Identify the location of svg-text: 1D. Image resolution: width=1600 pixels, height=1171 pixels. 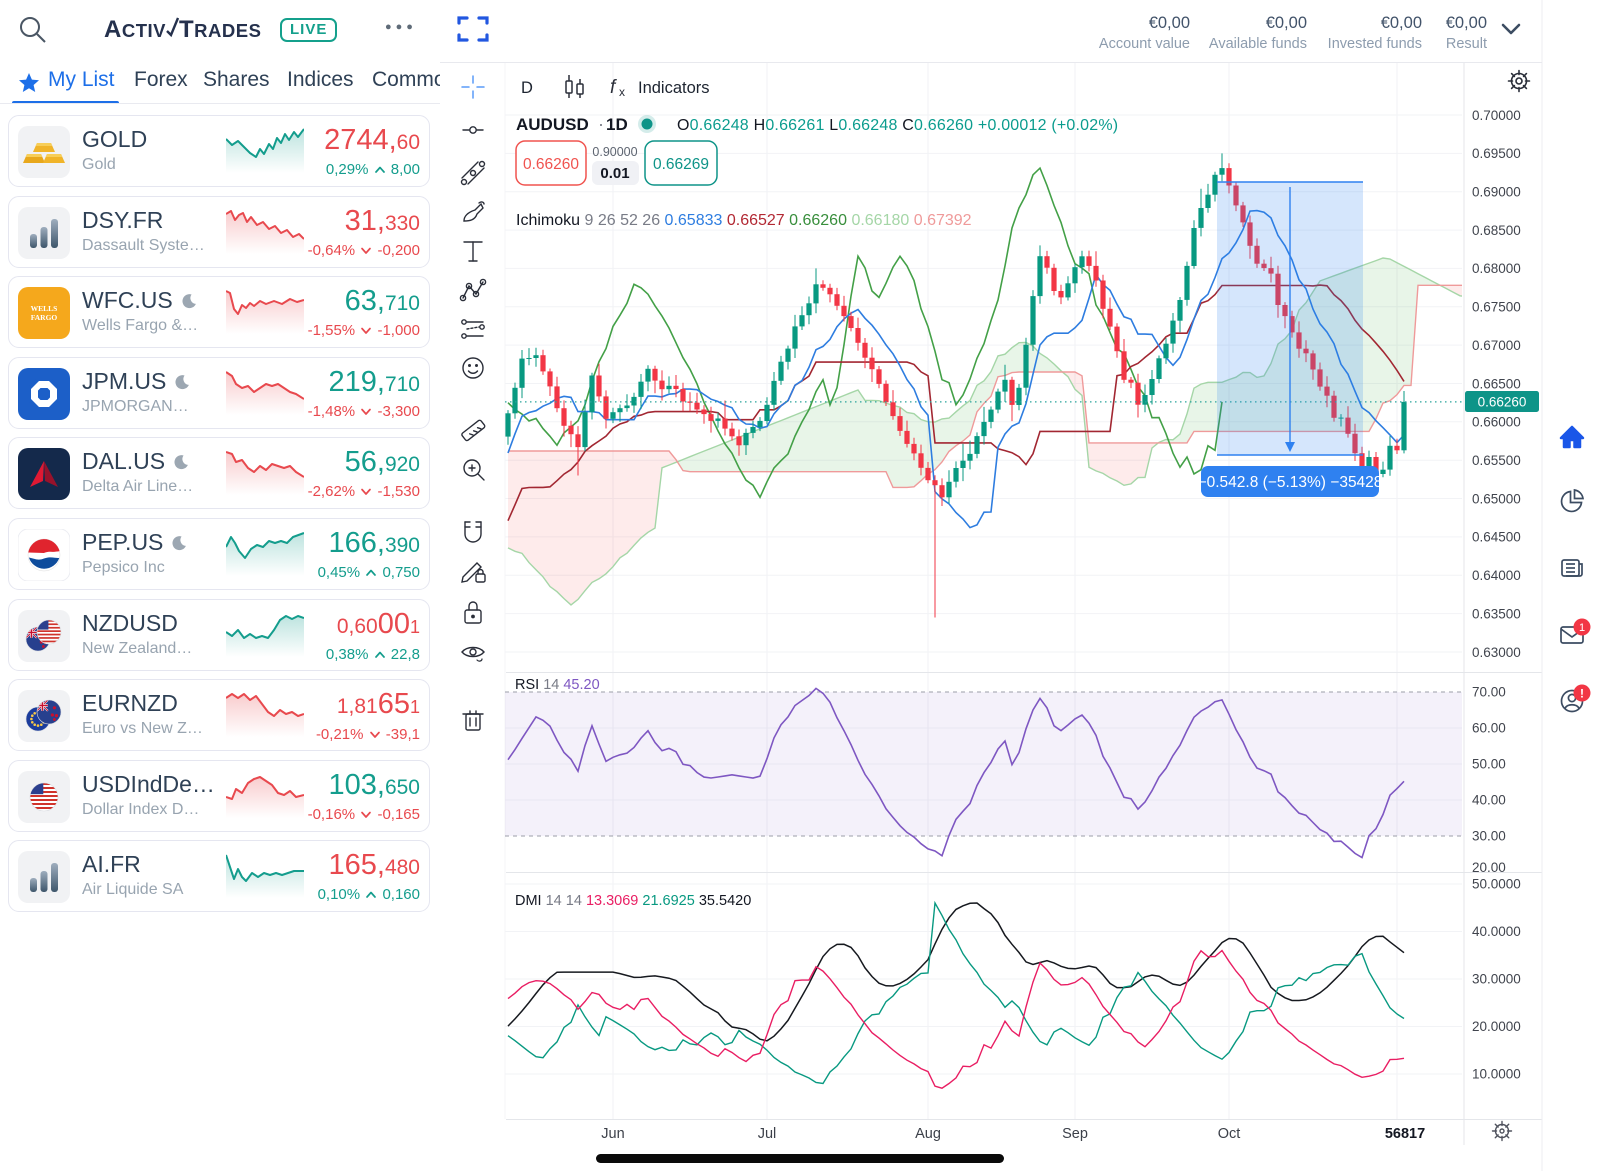
(617, 124).